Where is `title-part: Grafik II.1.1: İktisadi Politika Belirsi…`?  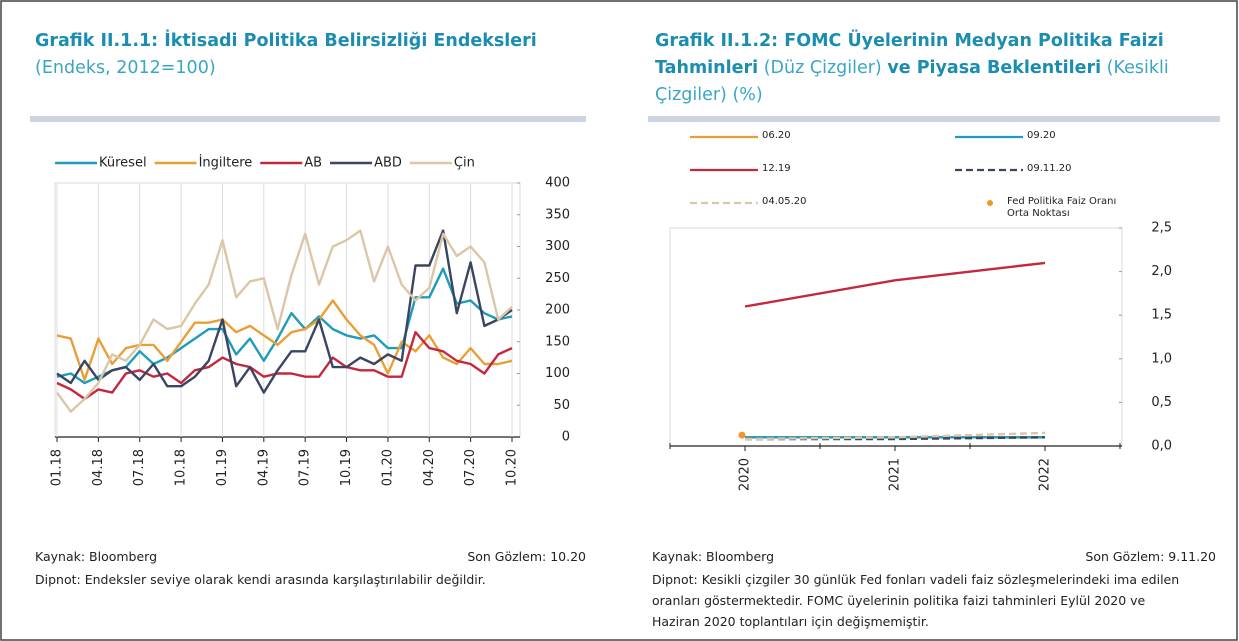 title-part: Grafik II.1.1: İktisadi Politika Belirsi… is located at coordinates (286, 41).